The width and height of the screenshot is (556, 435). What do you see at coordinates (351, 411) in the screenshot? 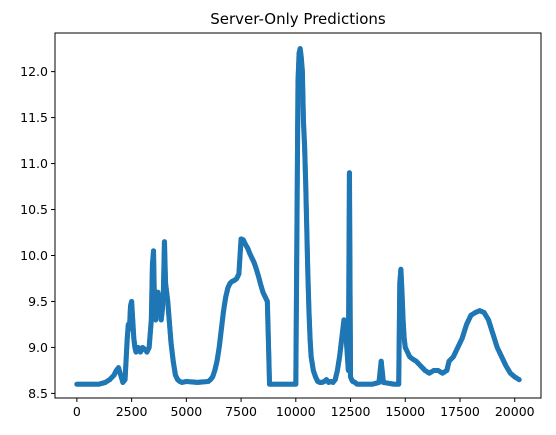
I see `x-tick-label: 12500` at bounding box center [351, 411].